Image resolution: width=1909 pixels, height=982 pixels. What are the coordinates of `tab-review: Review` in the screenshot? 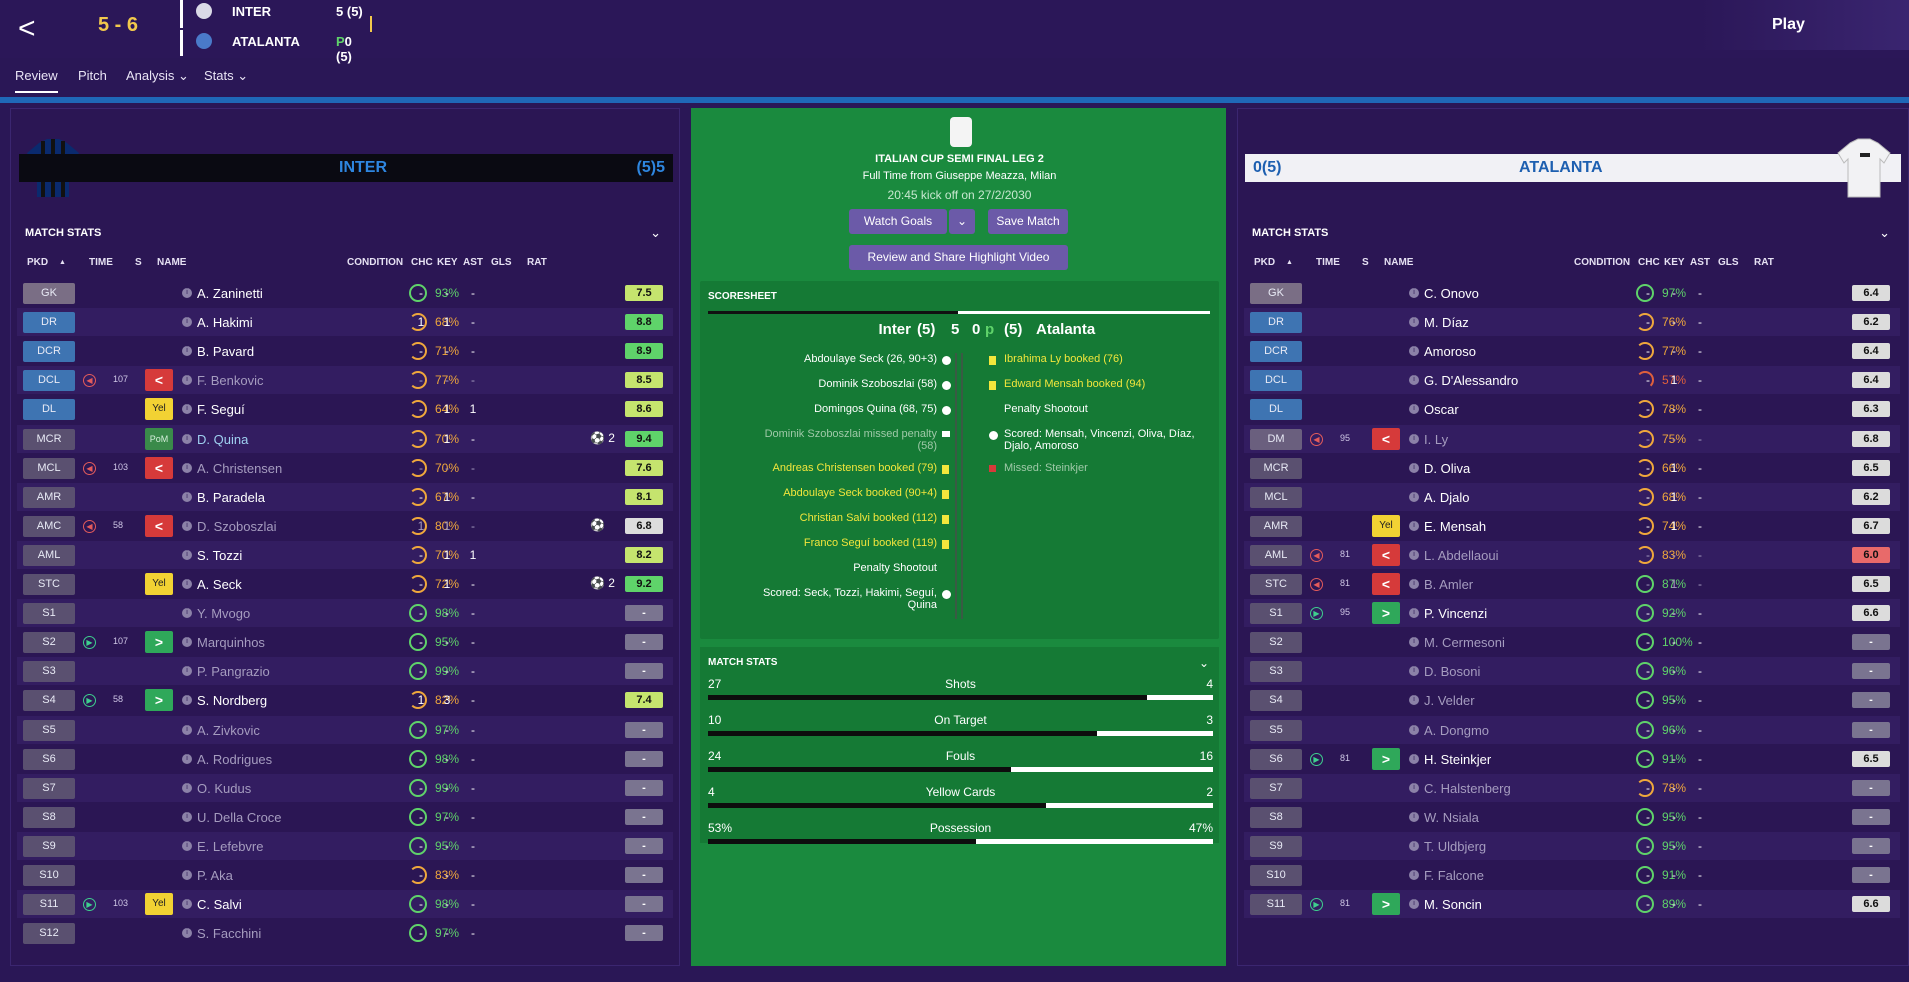 It's located at (36, 80).